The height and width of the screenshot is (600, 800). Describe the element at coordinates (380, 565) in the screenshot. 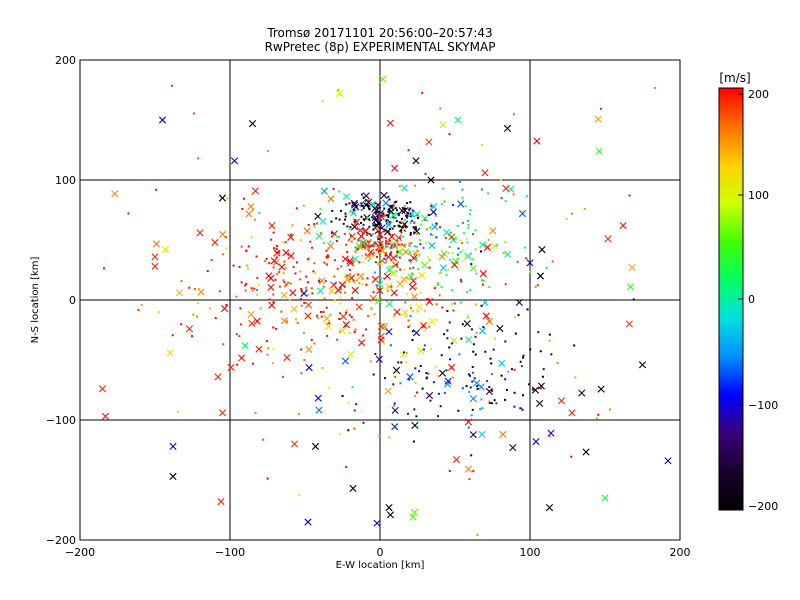

I see `x-axis-label: E-W location [km]` at that location.